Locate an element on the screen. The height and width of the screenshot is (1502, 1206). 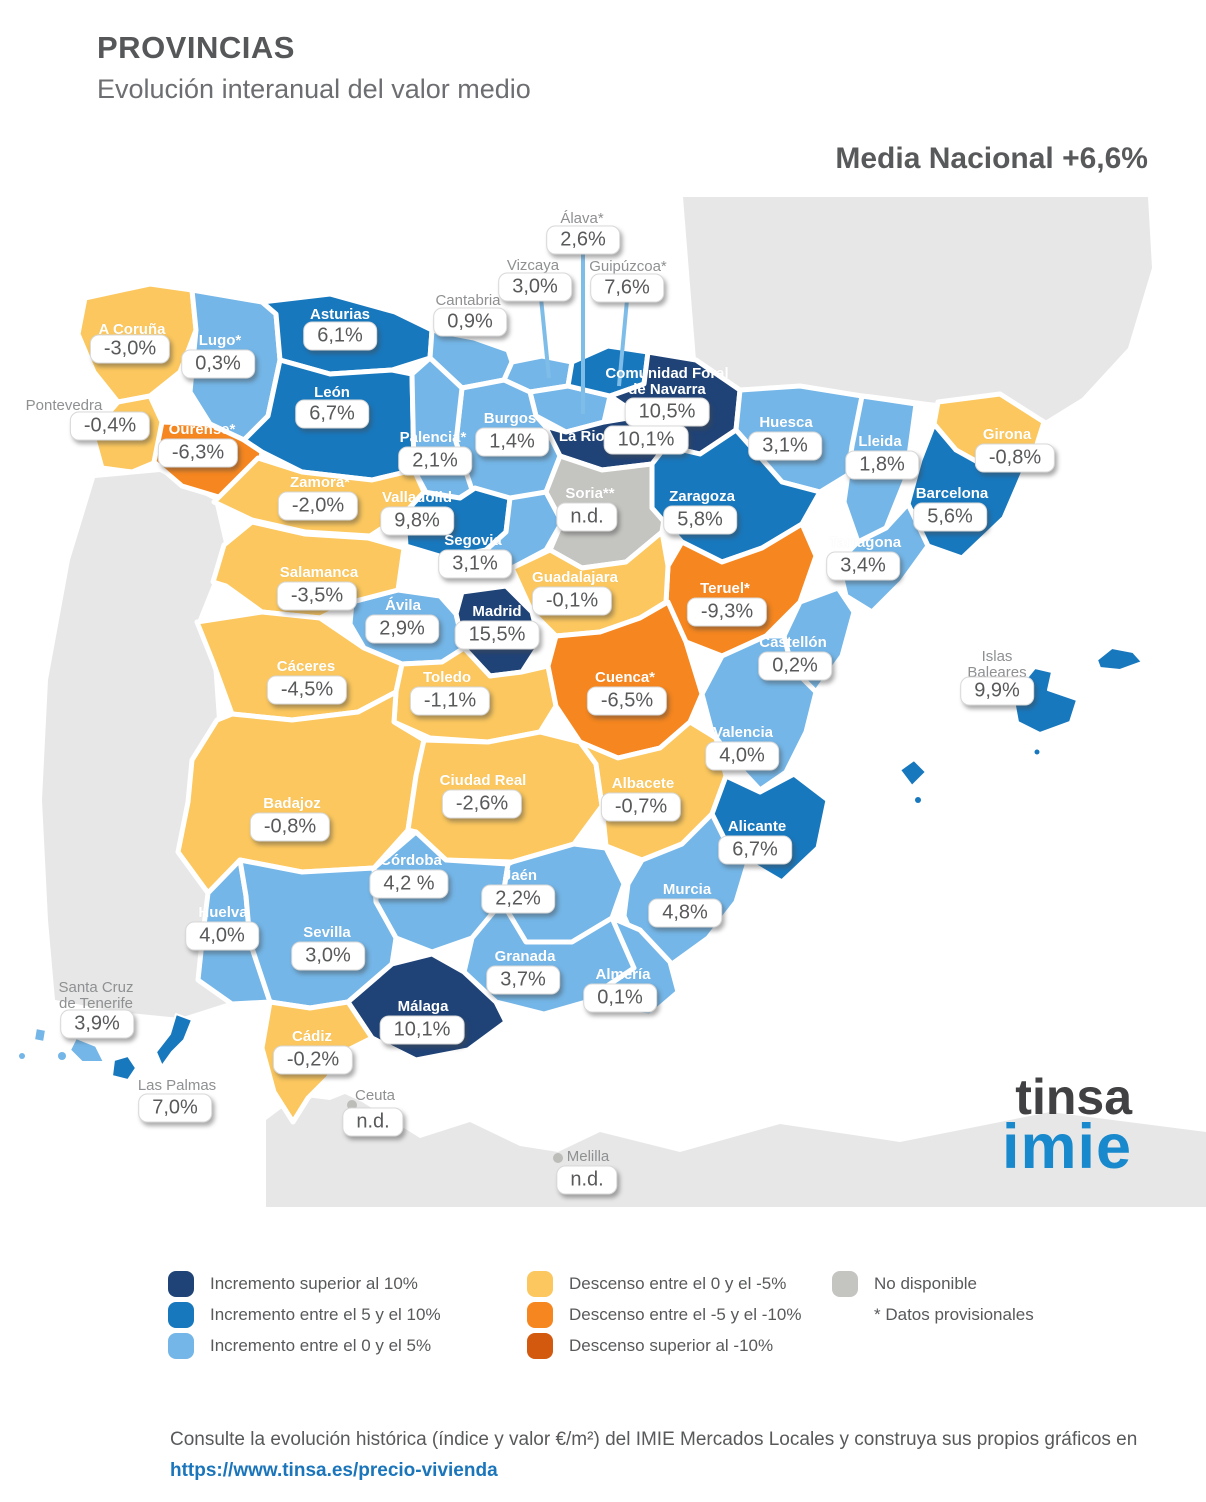
legend-column-3: No disponible * Datos provisionales is located at coordinates (933, 1299).